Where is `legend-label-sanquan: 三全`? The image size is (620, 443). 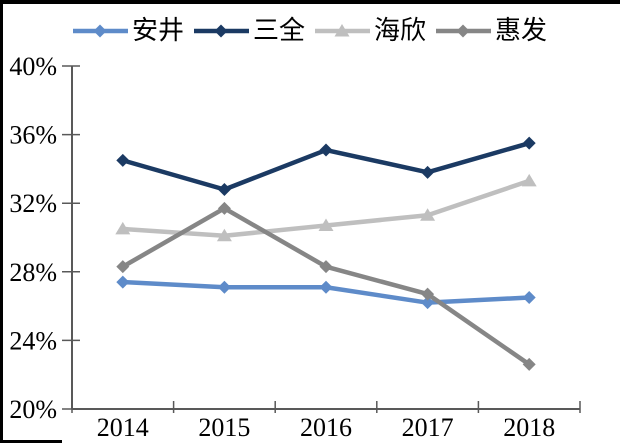 legend-label-sanquan: 三全 is located at coordinates (278, 30).